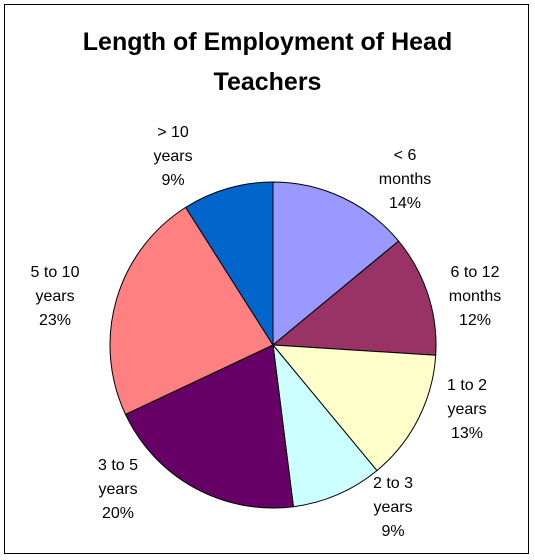  I want to click on value-label: 13%, so click(467, 433).